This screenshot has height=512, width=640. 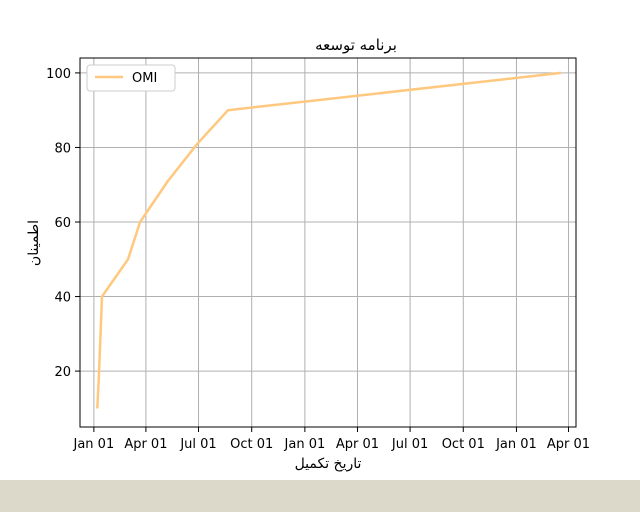 I want to click on y-axis: 20 40 60 80 100, so click(x=63, y=223).